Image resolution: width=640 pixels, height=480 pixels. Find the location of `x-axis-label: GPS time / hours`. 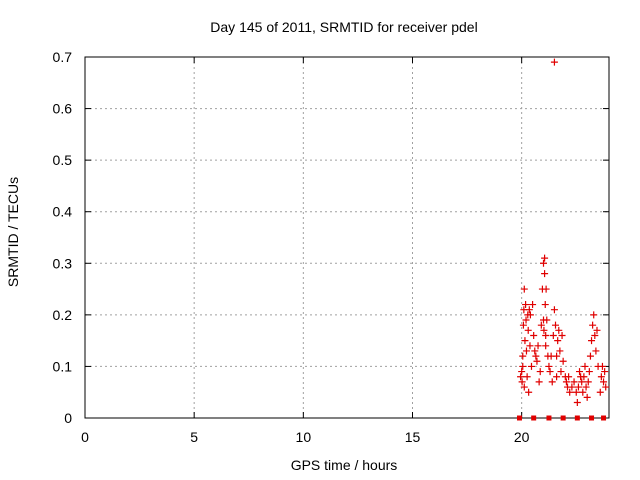

x-axis-label: GPS time / hours is located at coordinates (344, 465).